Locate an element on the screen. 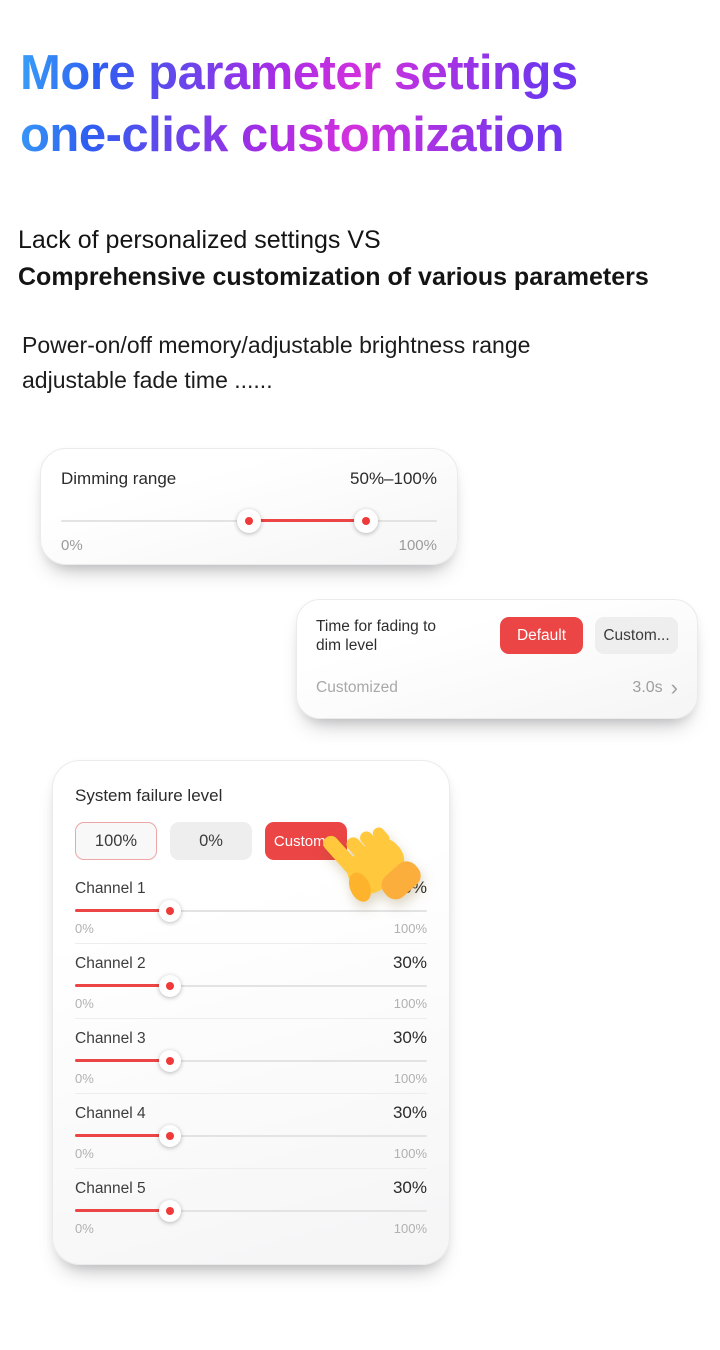  customized-value-row: 3.0s › is located at coordinates (655, 687).